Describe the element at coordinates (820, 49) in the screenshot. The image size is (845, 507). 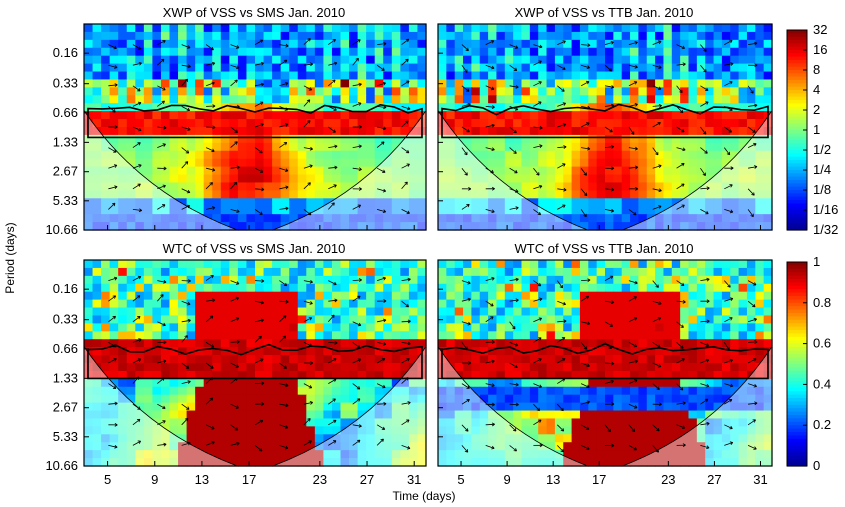
I see `colorbar-tick-label: 16` at that location.